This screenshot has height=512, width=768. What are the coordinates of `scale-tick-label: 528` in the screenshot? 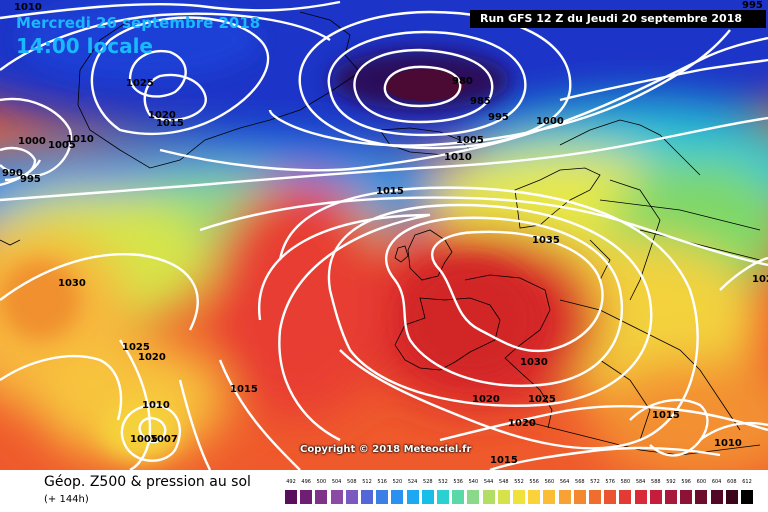 It's located at (428, 482).